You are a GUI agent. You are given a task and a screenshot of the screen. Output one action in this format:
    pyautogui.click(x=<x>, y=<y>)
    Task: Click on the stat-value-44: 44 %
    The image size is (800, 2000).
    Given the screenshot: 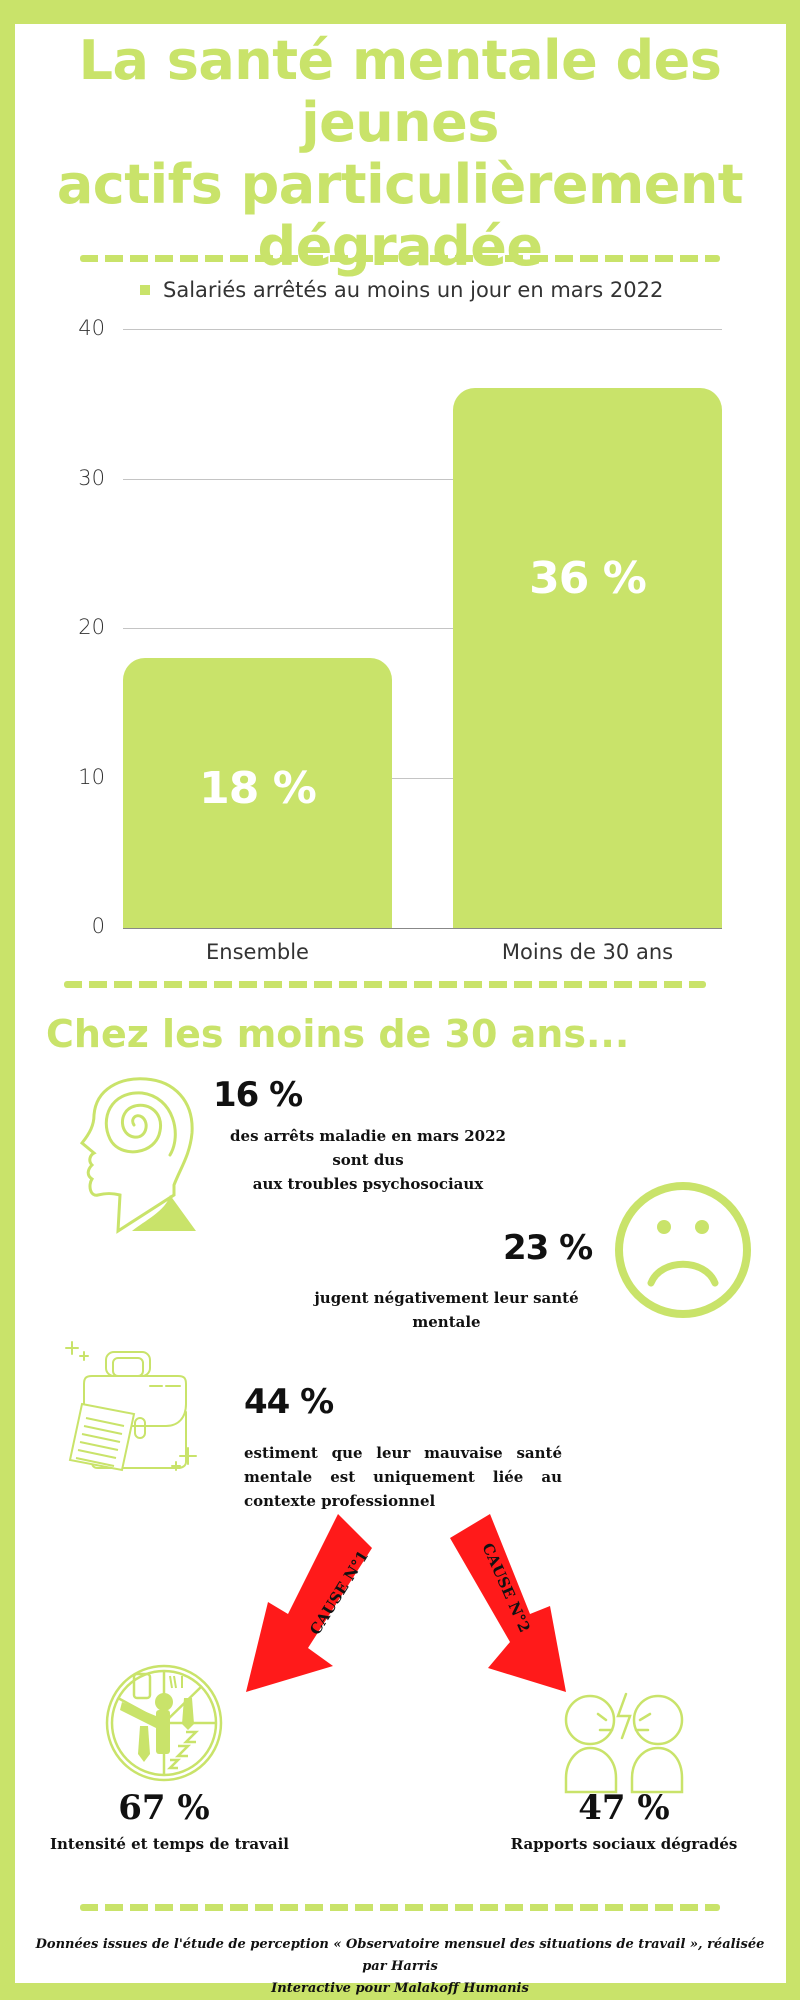 What is the action you would take?
    pyautogui.click(x=289, y=1402)
    